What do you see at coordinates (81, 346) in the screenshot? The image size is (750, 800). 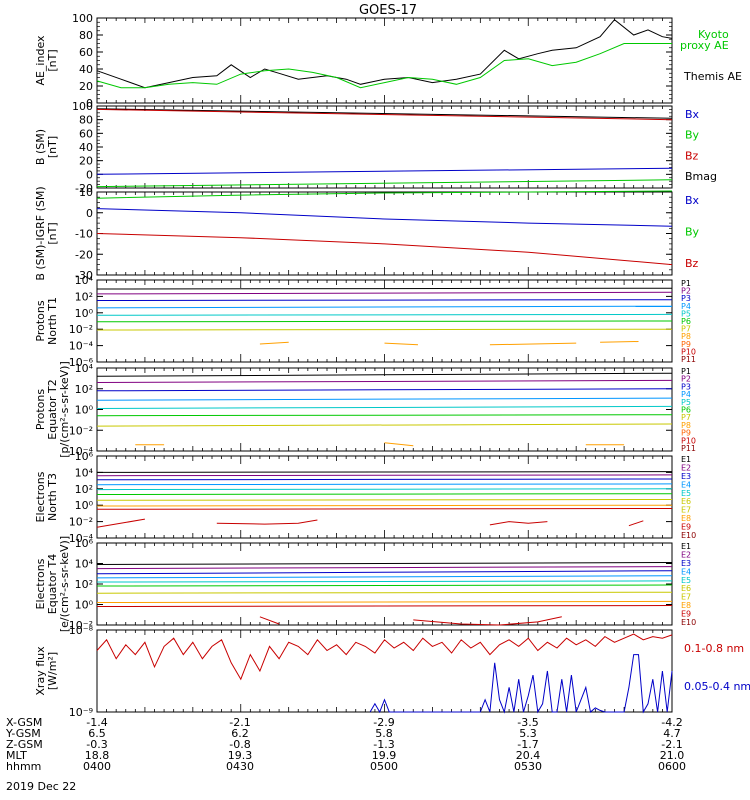 I see `y-tick-label: 10⁻⁴` at bounding box center [81, 346].